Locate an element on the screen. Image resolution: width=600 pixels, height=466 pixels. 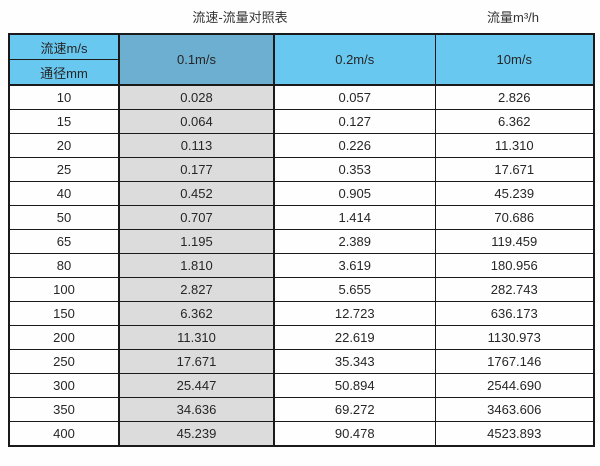
diameter-cell: 150 is located at coordinates (64, 313).